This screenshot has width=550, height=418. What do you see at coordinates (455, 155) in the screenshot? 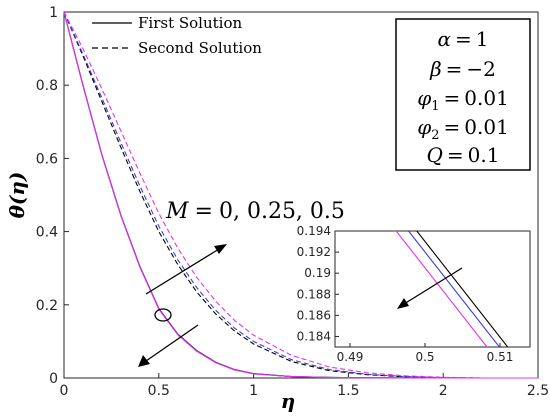
I see `param-q-equals: =` at bounding box center [455, 155].